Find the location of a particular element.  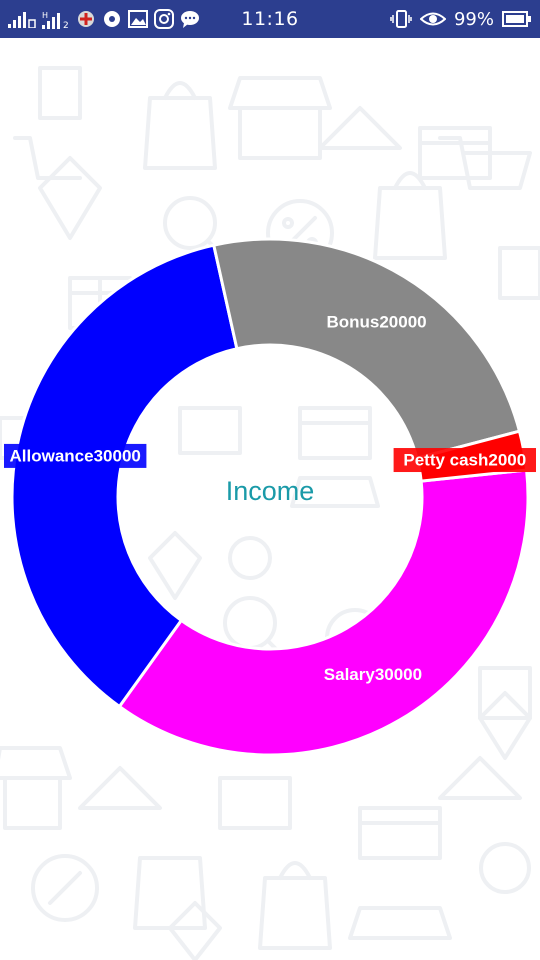

slice-bonus is located at coordinates (366, 349).